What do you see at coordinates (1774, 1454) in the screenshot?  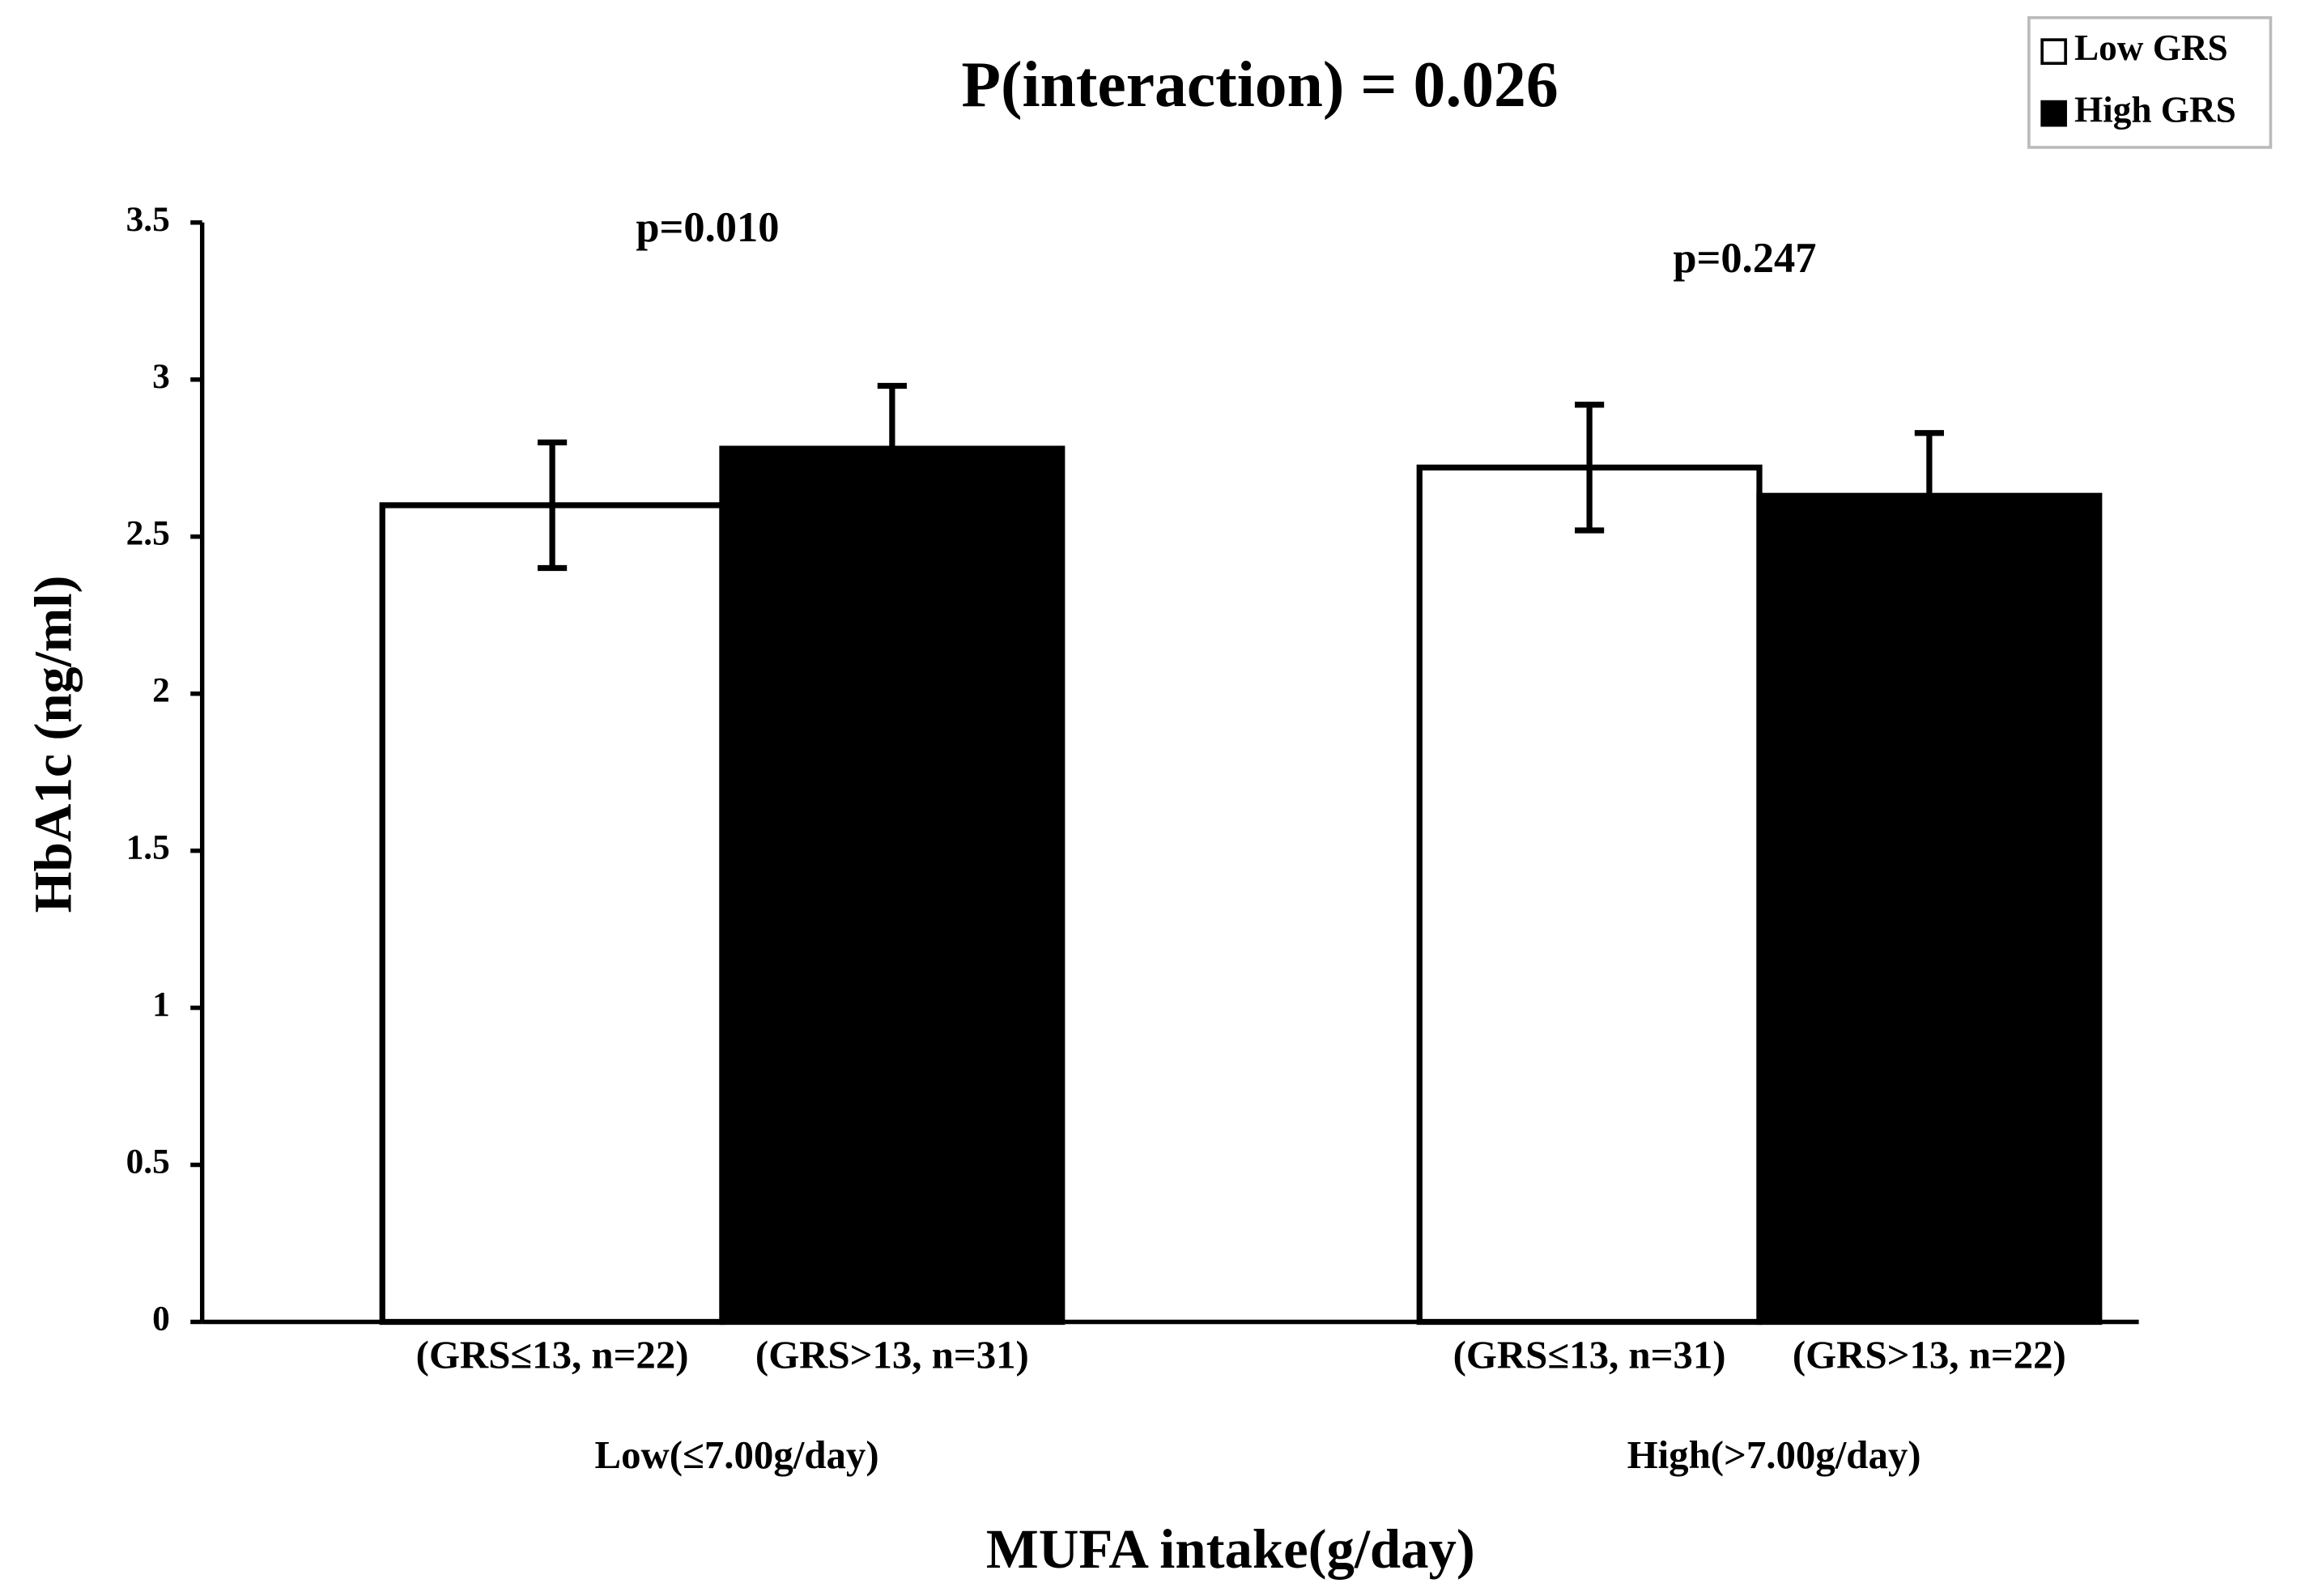 I see `category-label: High(>7.00g/day)` at bounding box center [1774, 1454].